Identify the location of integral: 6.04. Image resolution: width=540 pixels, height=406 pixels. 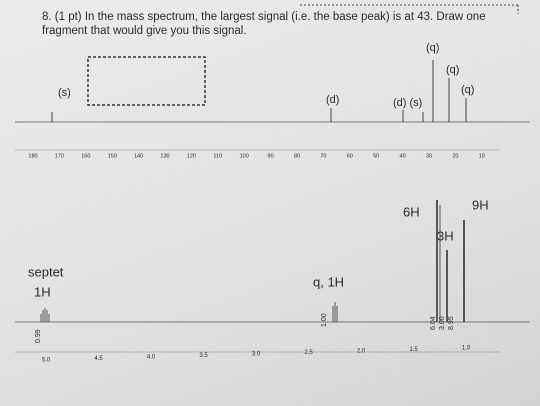
(433, 323).